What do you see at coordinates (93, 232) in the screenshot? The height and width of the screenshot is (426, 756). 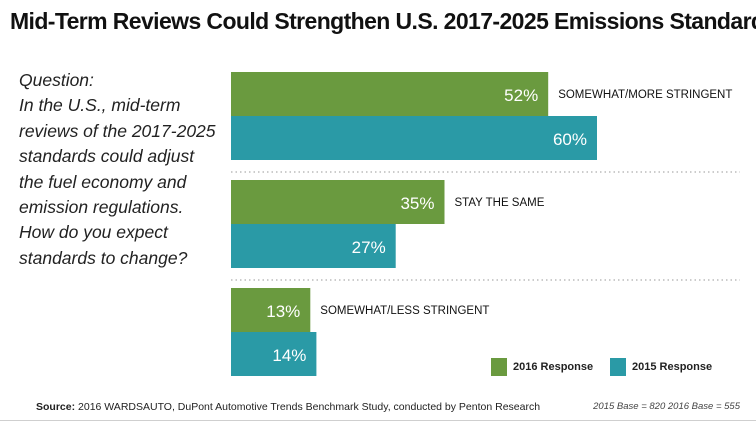 I see `question-line: How do you expect` at bounding box center [93, 232].